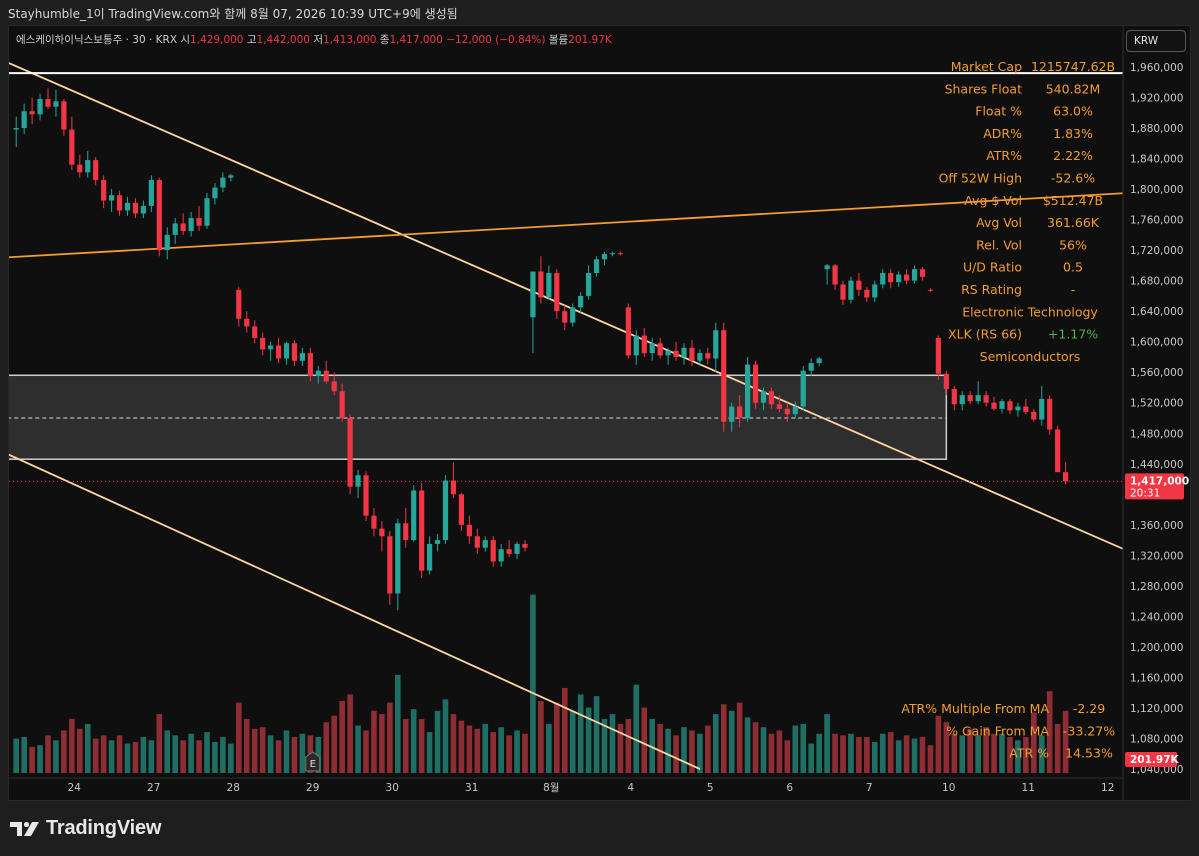 This screenshot has height=856, width=1199. What do you see at coordinates (1073, 244) in the screenshot?
I see `stats-row-value: 56%` at bounding box center [1073, 244].